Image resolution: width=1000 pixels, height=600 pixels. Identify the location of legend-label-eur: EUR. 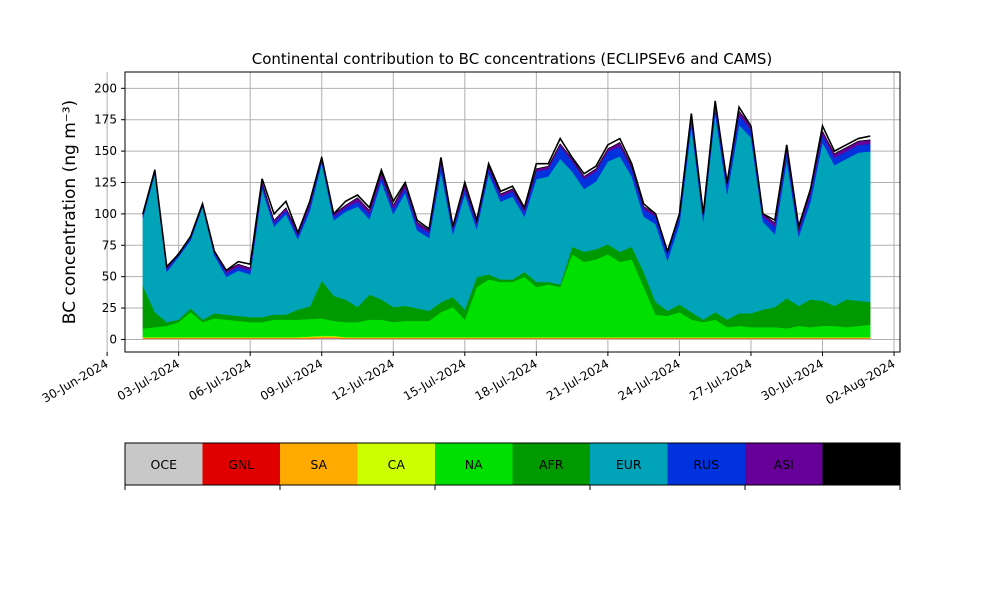
(629, 464).